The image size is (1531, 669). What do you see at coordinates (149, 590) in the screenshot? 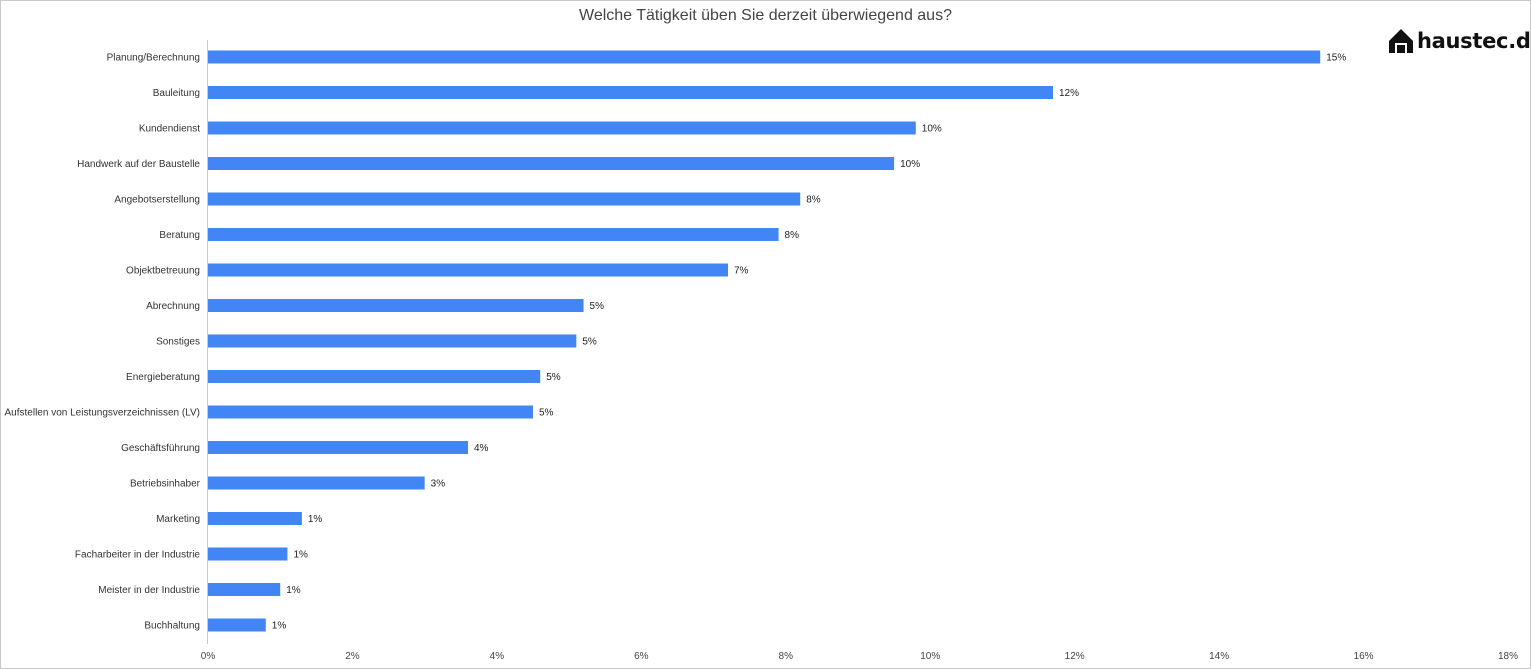
I see `category-label: Meister in der Industrie` at bounding box center [149, 590].